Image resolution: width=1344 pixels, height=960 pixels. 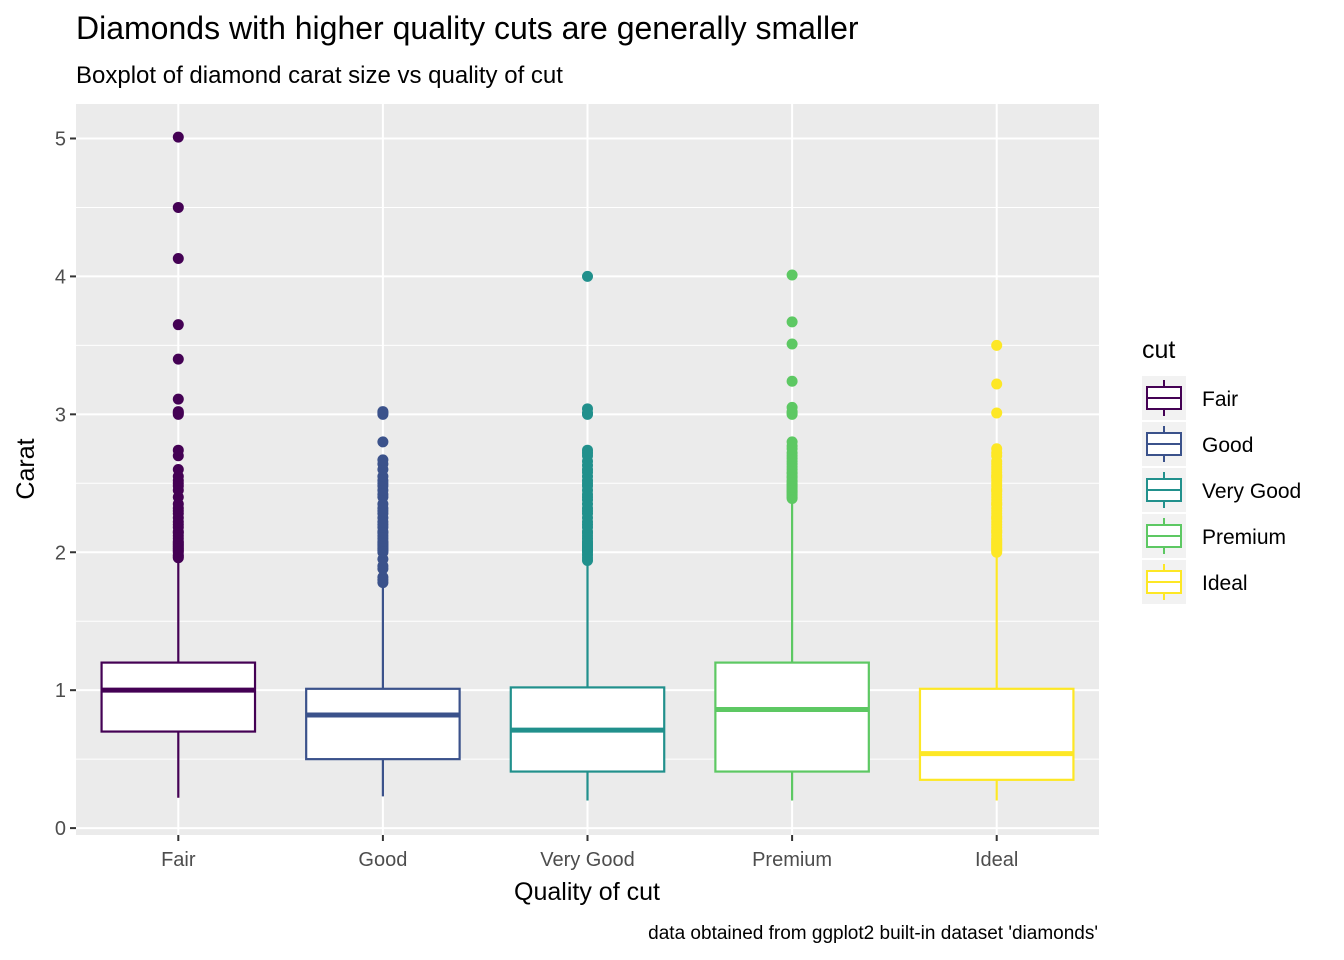 What do you see at coordinates (60, 553) in the screenshot?
I see `y-tick-label: 2` at bounding box center [60, 553].